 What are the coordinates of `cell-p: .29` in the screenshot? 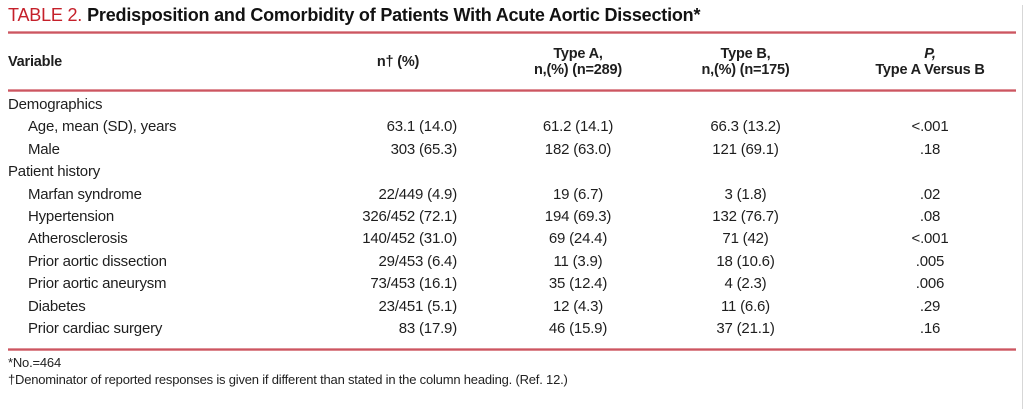 It's located at (930, 306).